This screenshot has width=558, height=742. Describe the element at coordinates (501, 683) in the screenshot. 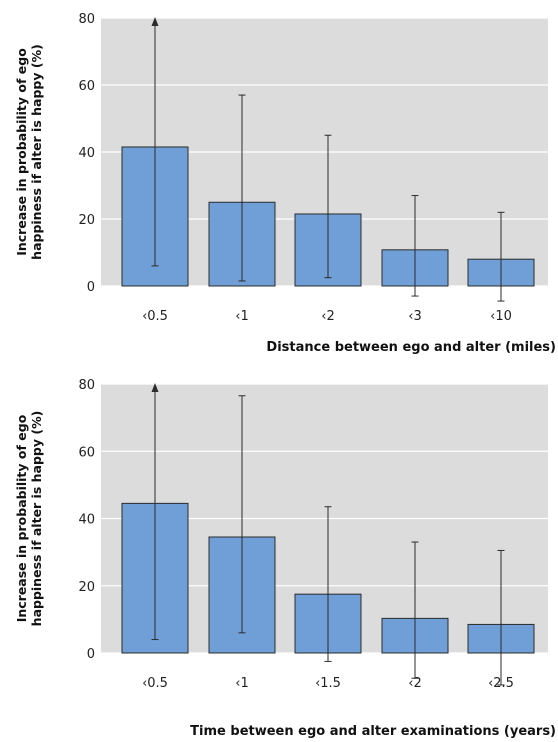

I see `x-tick-label: ‹2.5` at that location.